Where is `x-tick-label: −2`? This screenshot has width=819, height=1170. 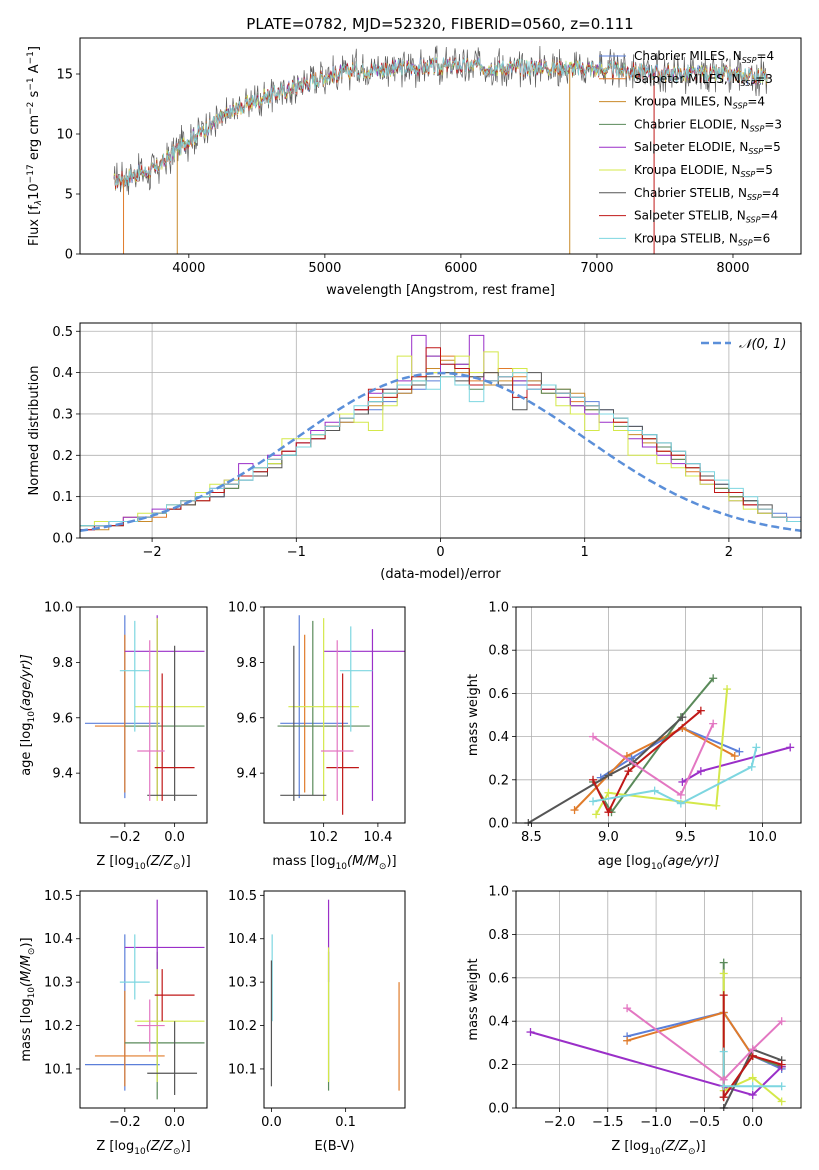 x-tick-label: −2 is located at coordinates (152, 552).